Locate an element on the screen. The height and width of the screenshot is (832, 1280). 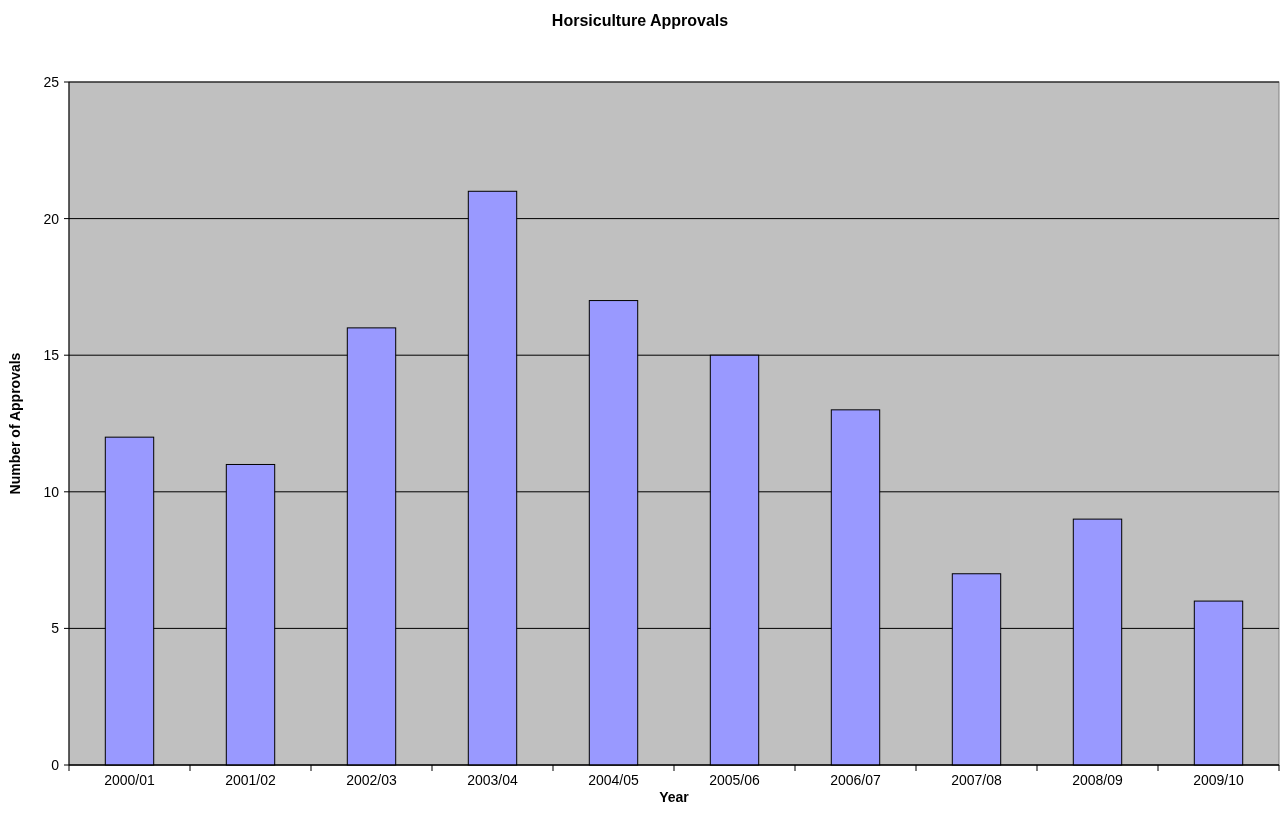
chart-title: Horsiculture Approvals is located at coordinates (640, 20).